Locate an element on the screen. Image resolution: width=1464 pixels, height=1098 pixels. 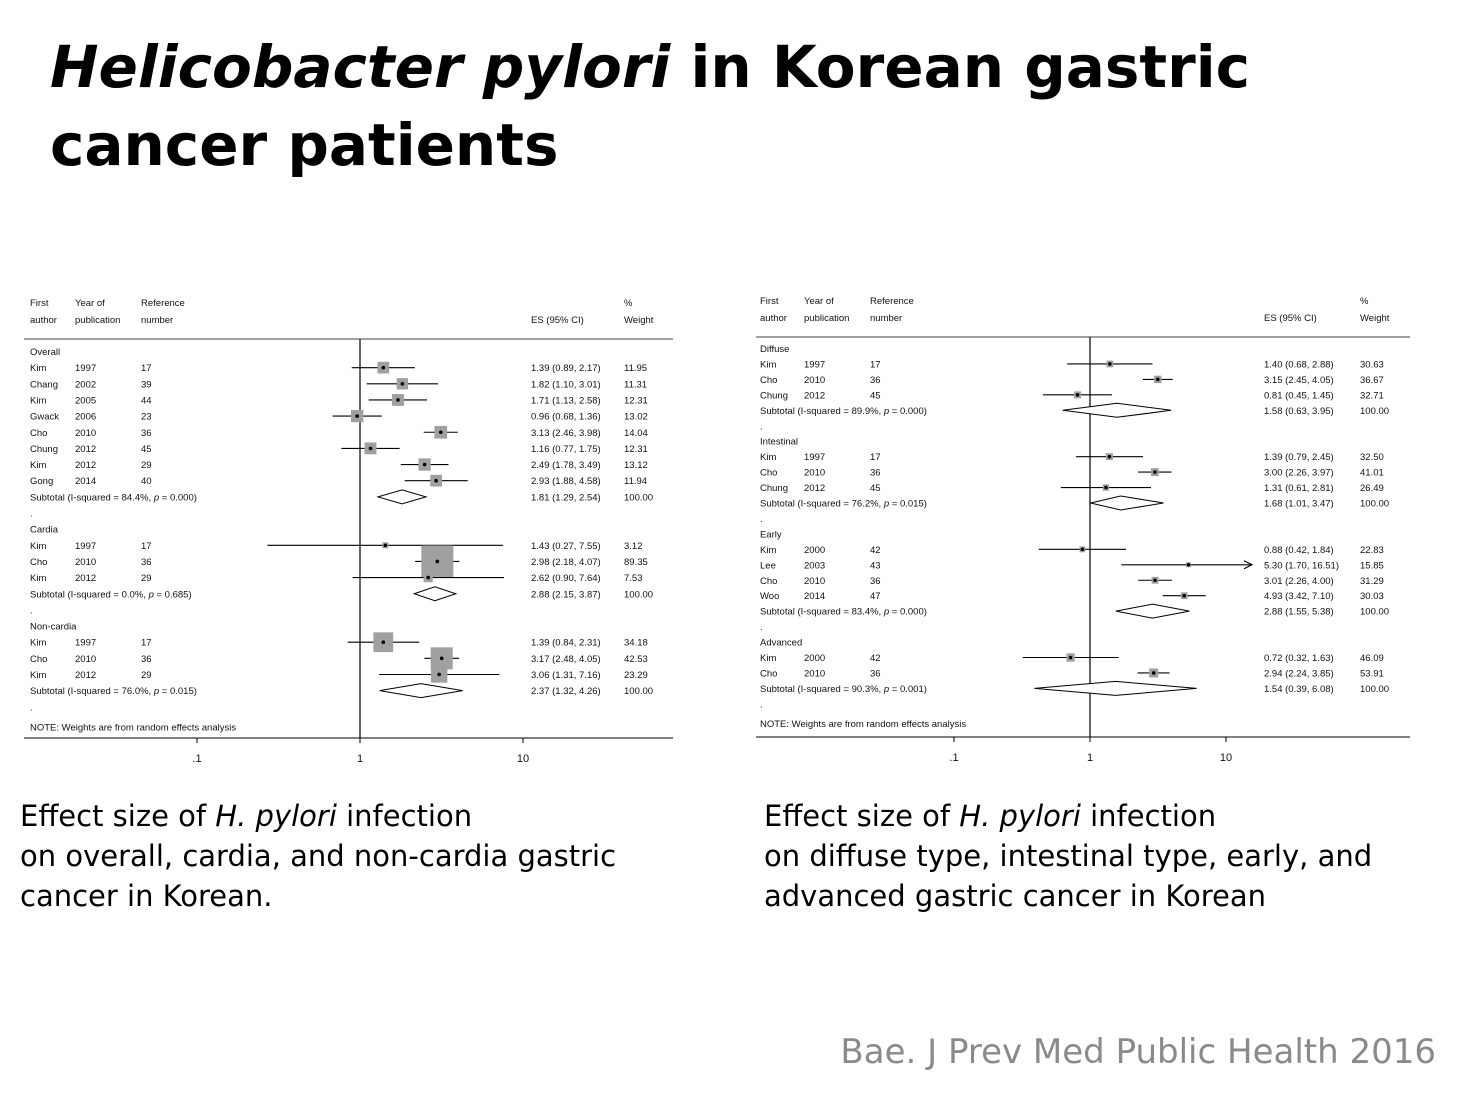
study-es: 0.72 (0.32, 1.63) is located at coordinates (1299, 658).